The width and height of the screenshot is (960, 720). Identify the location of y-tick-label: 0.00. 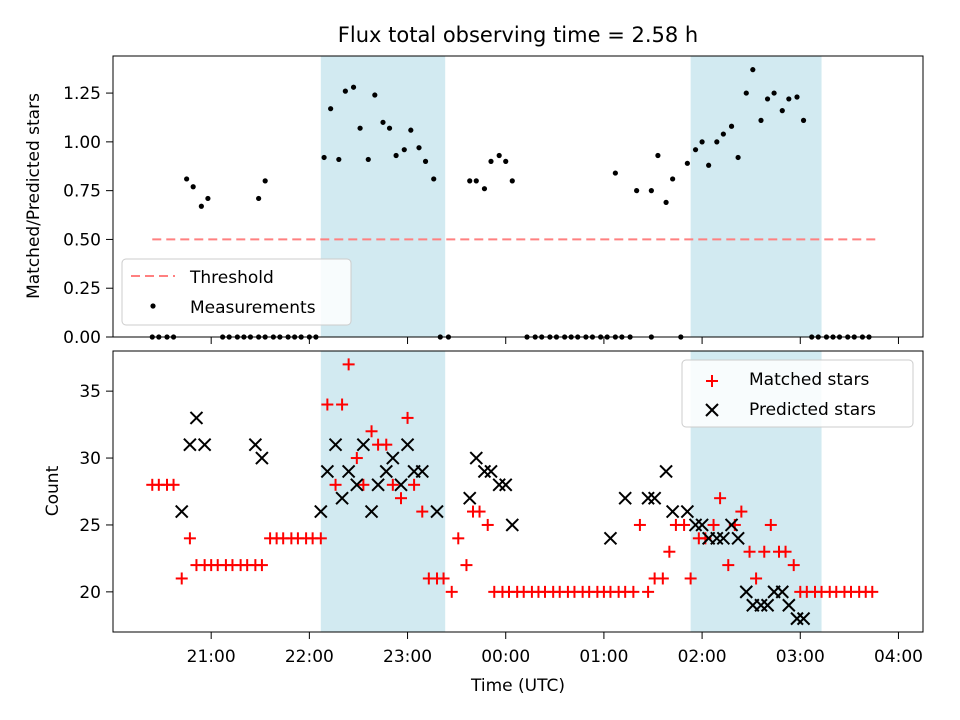
(82, 338).